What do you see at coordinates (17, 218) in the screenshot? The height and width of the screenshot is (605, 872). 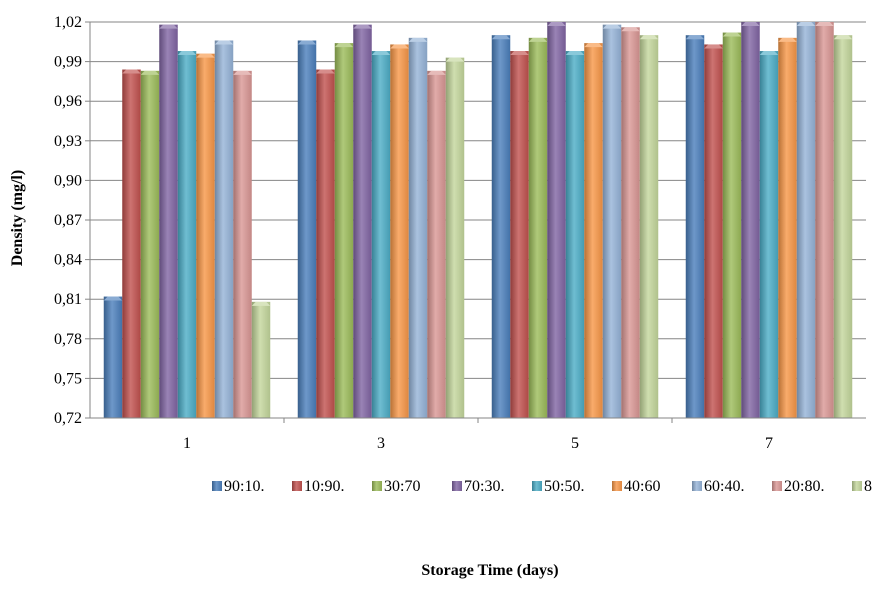 I see `y-axis-title: Density (mg/l)` at bounding box center [17, 218].